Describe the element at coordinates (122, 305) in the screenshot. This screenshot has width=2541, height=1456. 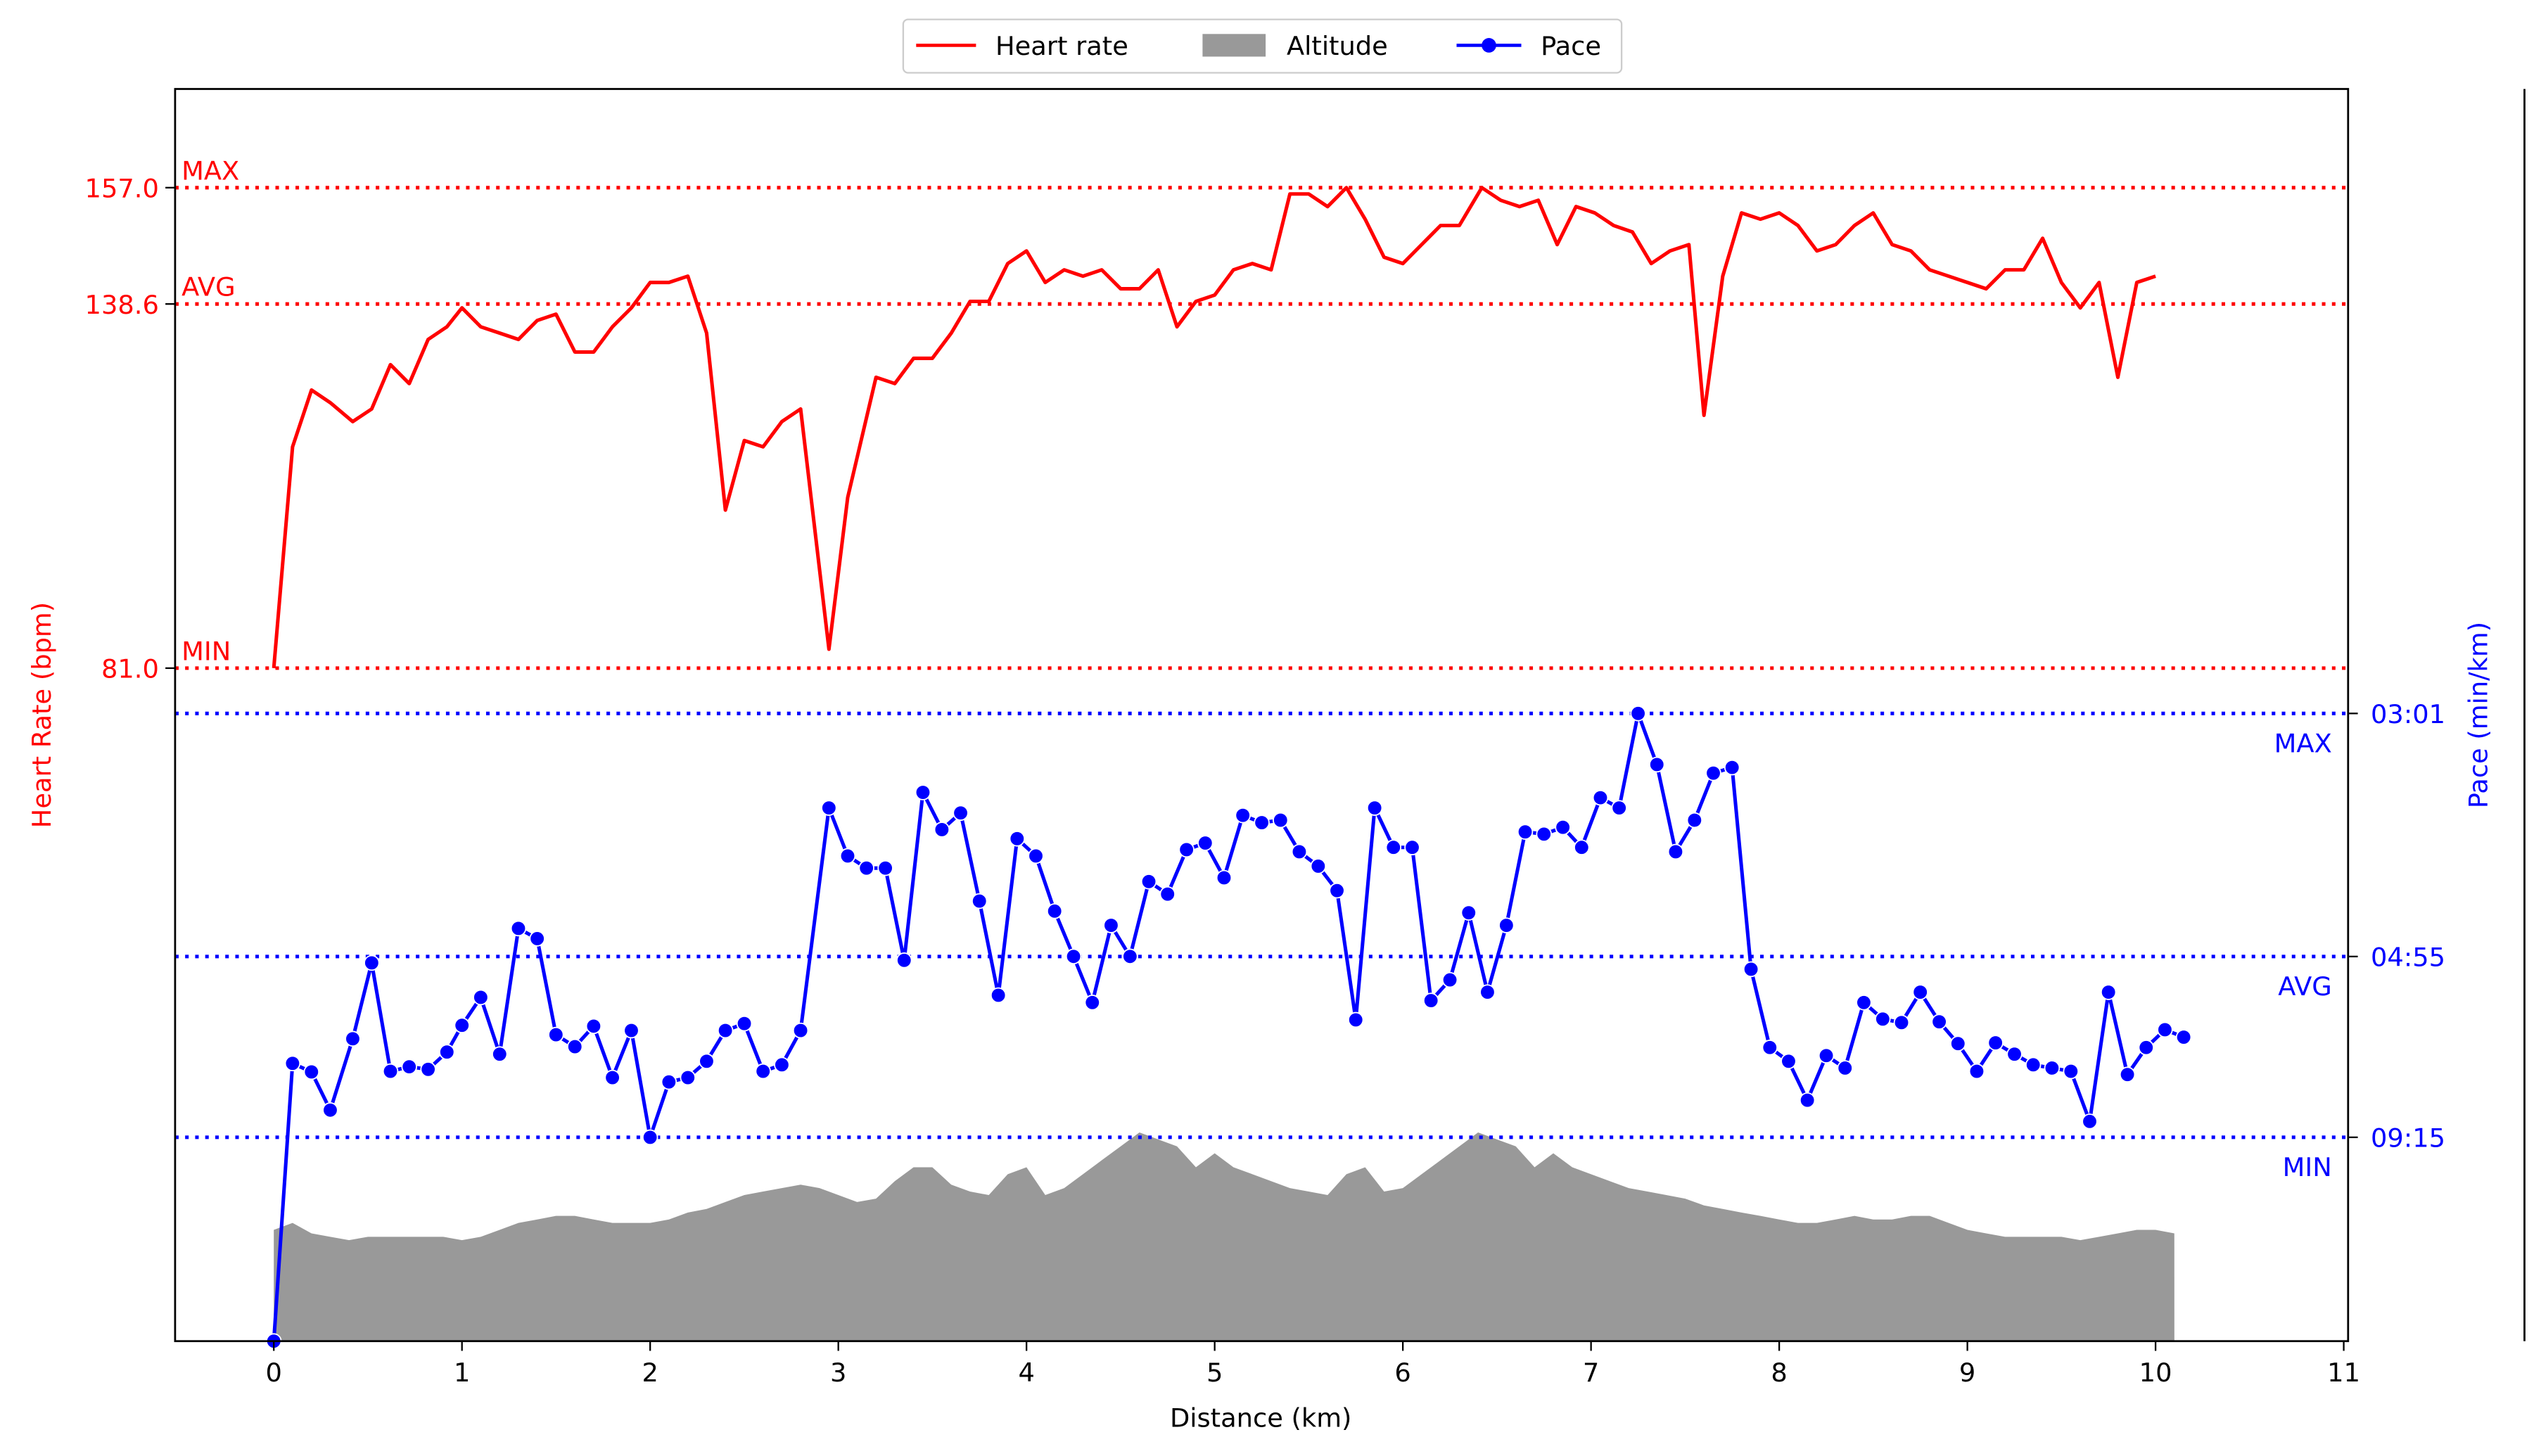
I see `y-left-tick-label: 138.6` at that location.